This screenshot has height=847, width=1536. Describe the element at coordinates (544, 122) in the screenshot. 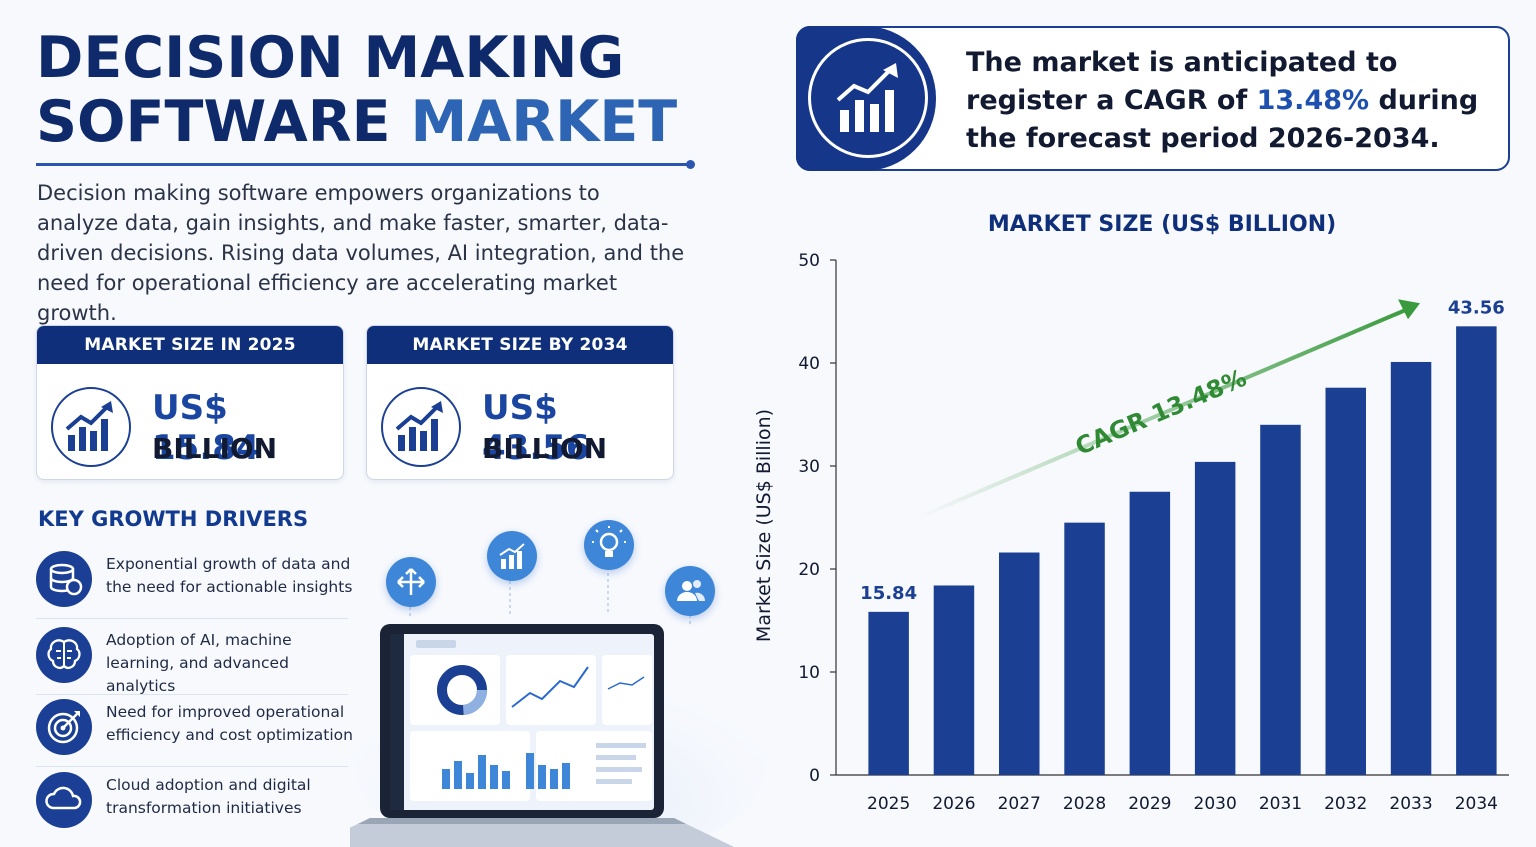

I see `title-word-market: MARKET` at that location.